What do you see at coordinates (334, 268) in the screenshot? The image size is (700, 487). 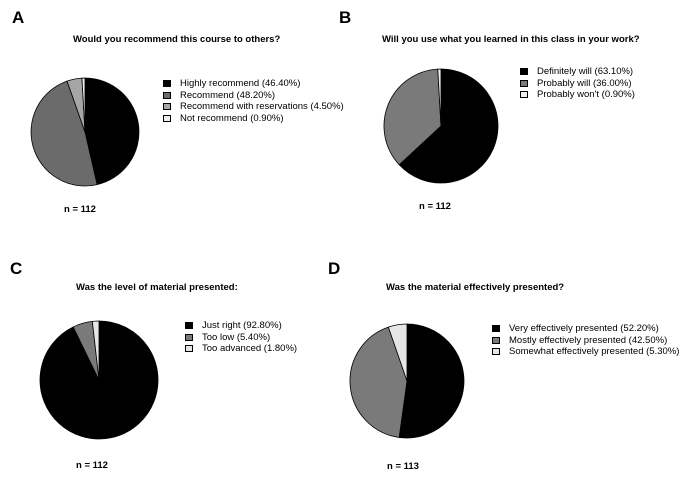 I see `panel-letter-d: D` at bounding box center [334, 268].